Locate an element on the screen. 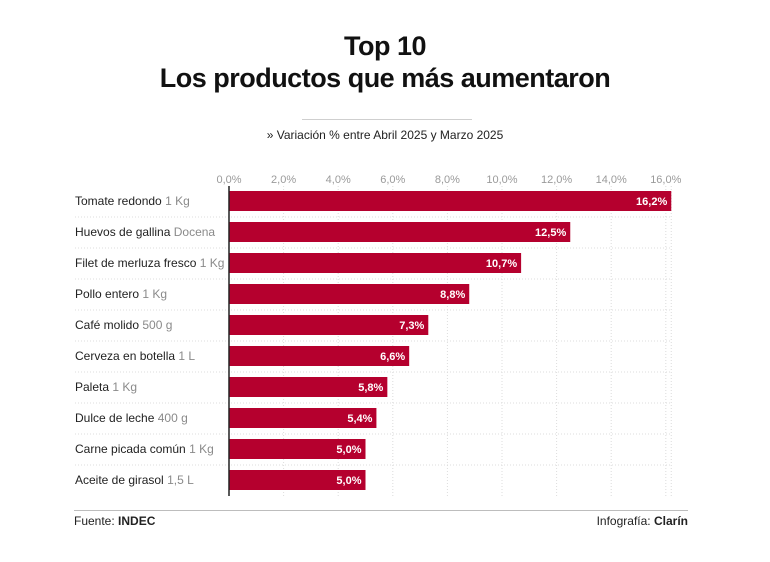 The height and width of the screenshot is (562, 770). category-label: Huevos de gallina Docena is located at coordinates (145, 232).